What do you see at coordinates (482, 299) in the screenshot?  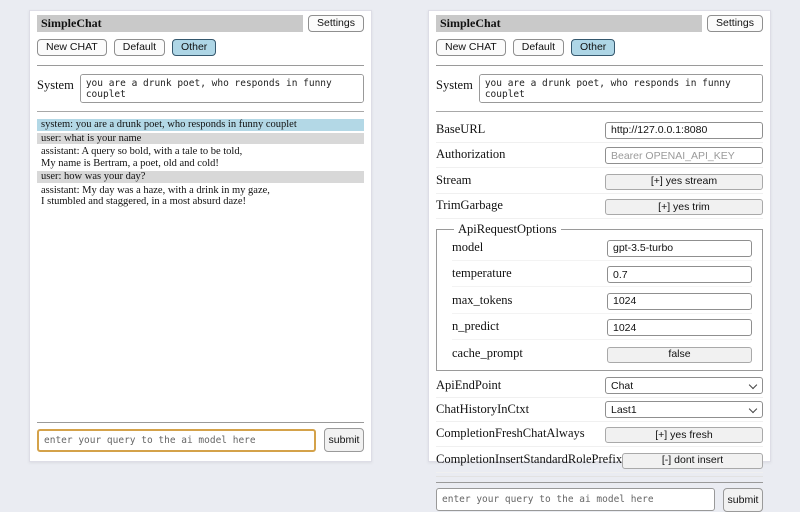 I see `max-tokens-label: max_tokens` at bounding box center [482, 299].